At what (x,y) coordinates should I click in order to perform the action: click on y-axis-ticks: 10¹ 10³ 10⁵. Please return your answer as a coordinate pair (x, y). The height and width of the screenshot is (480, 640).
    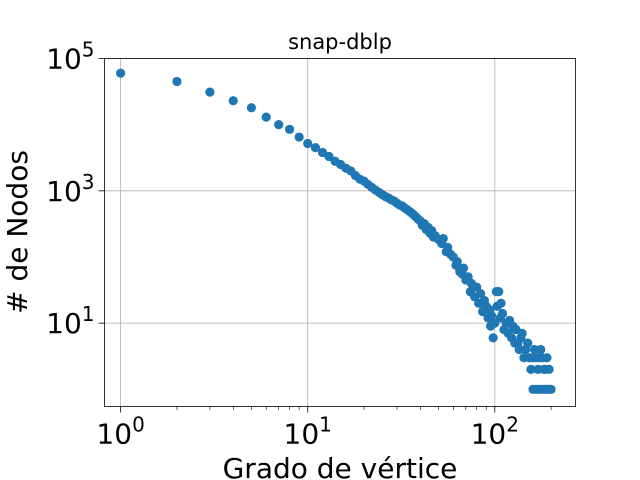
    Looking at the image, I should click on (75, 189).